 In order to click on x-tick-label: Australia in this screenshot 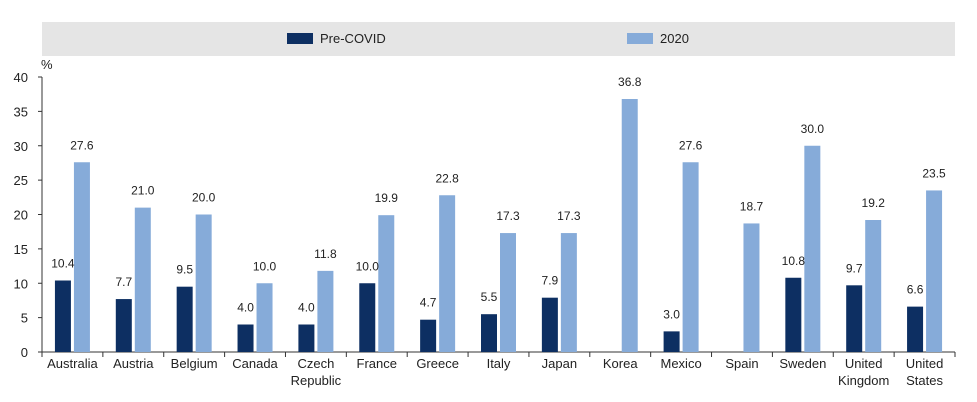, I will do `click(72, 363)`.